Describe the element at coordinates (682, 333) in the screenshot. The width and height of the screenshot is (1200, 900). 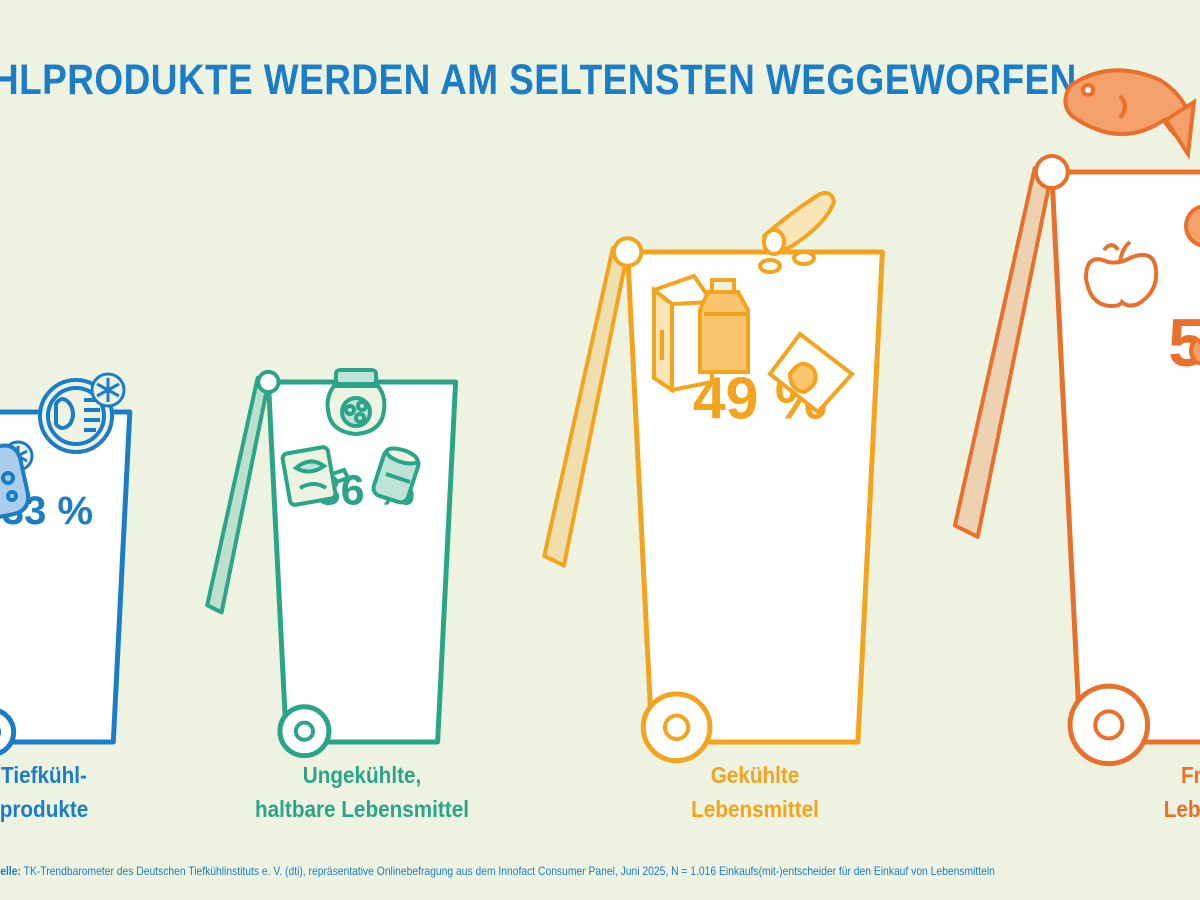
I see `milk-carton-icon` at that location.